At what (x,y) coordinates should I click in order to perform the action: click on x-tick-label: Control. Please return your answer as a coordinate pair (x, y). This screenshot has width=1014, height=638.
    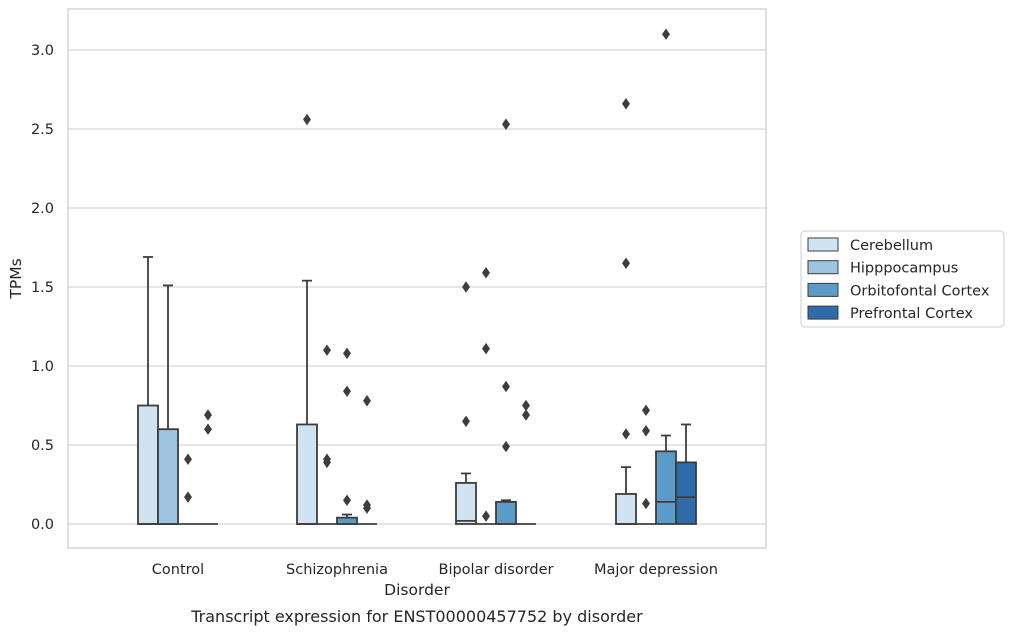
    Looking at the image, I should click on (178, 570).